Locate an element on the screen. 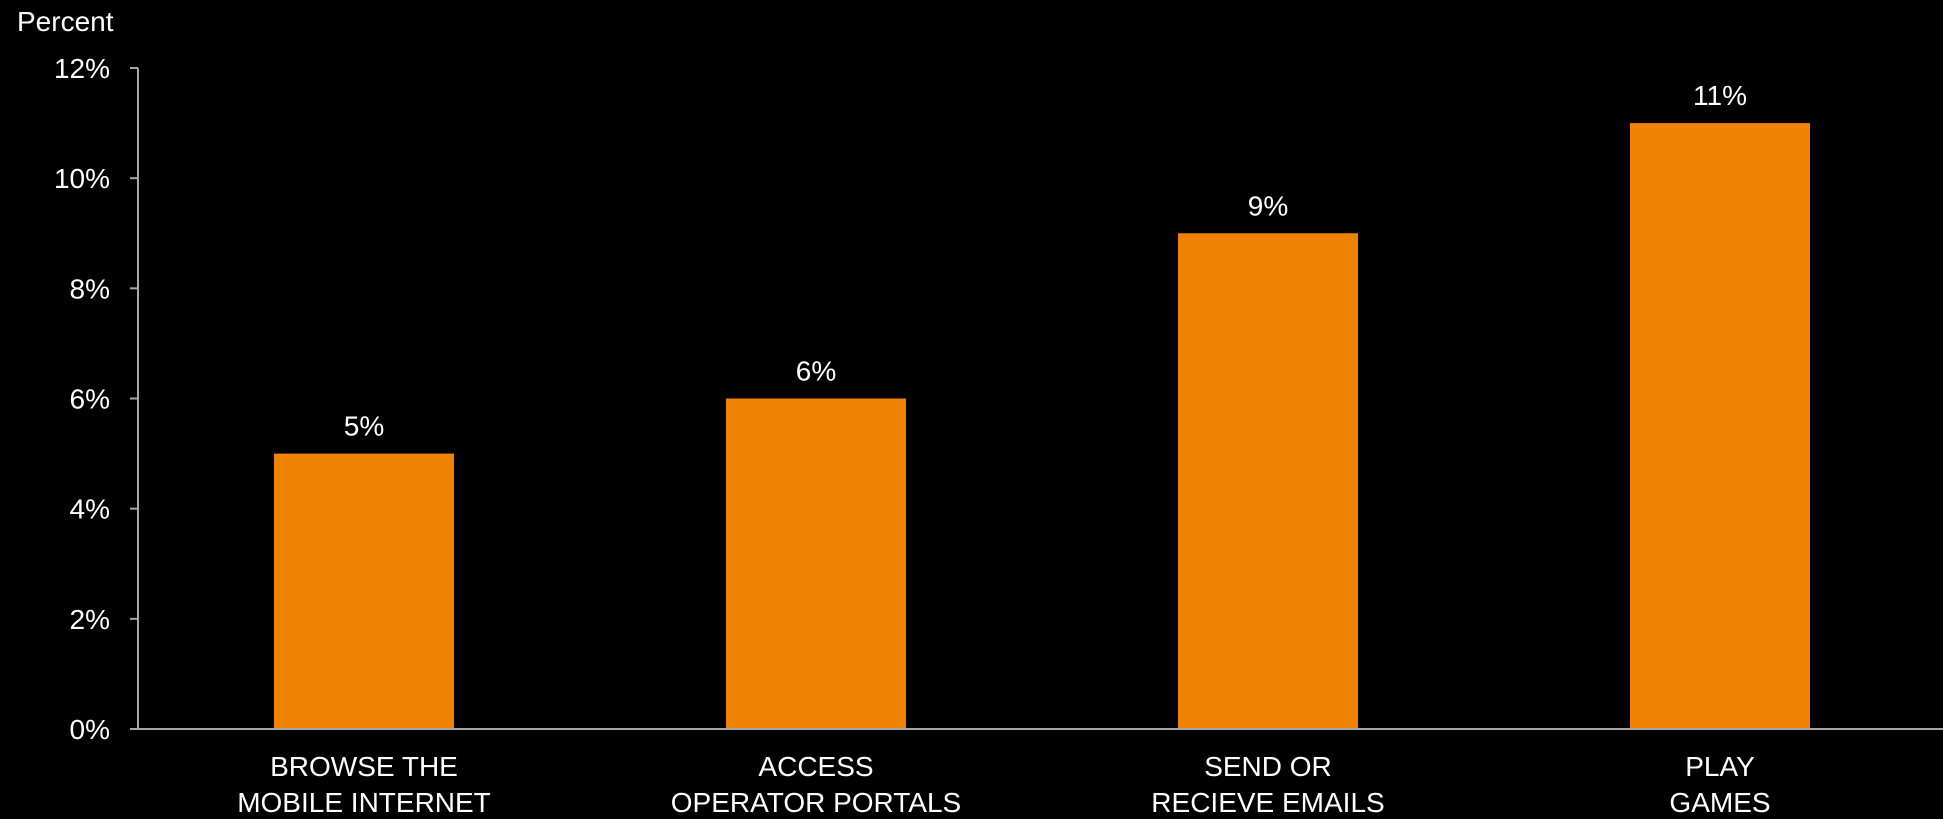 The height and width of the screenshot is (819, 1943). x-tick-label-line: RECIEVE EMAILS is located at coordinates (1267, 802).